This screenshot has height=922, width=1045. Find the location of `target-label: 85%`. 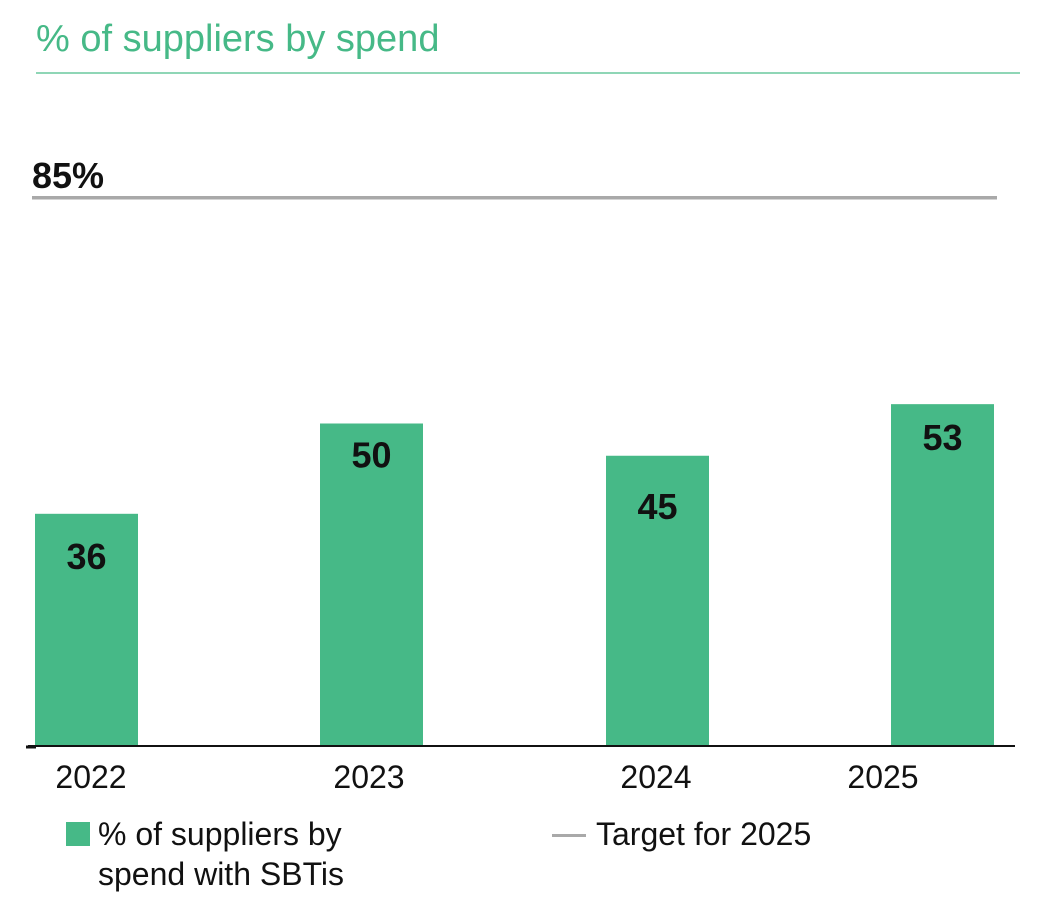

target-label: 85% is located at coordinates (68, 175).